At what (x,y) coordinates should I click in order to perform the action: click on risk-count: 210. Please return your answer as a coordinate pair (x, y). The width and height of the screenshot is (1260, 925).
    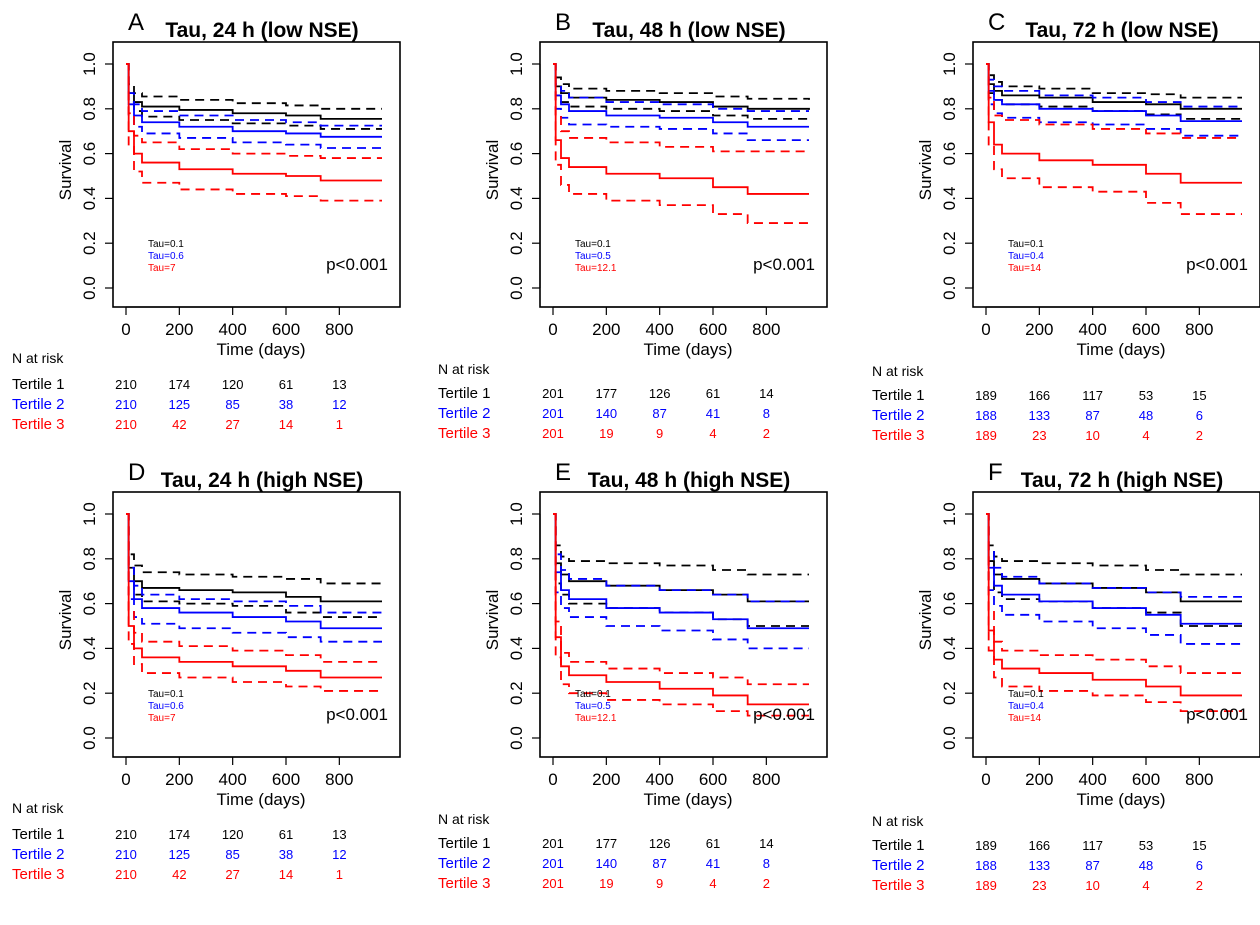
    Looking at the image, I should click on (126, 424).